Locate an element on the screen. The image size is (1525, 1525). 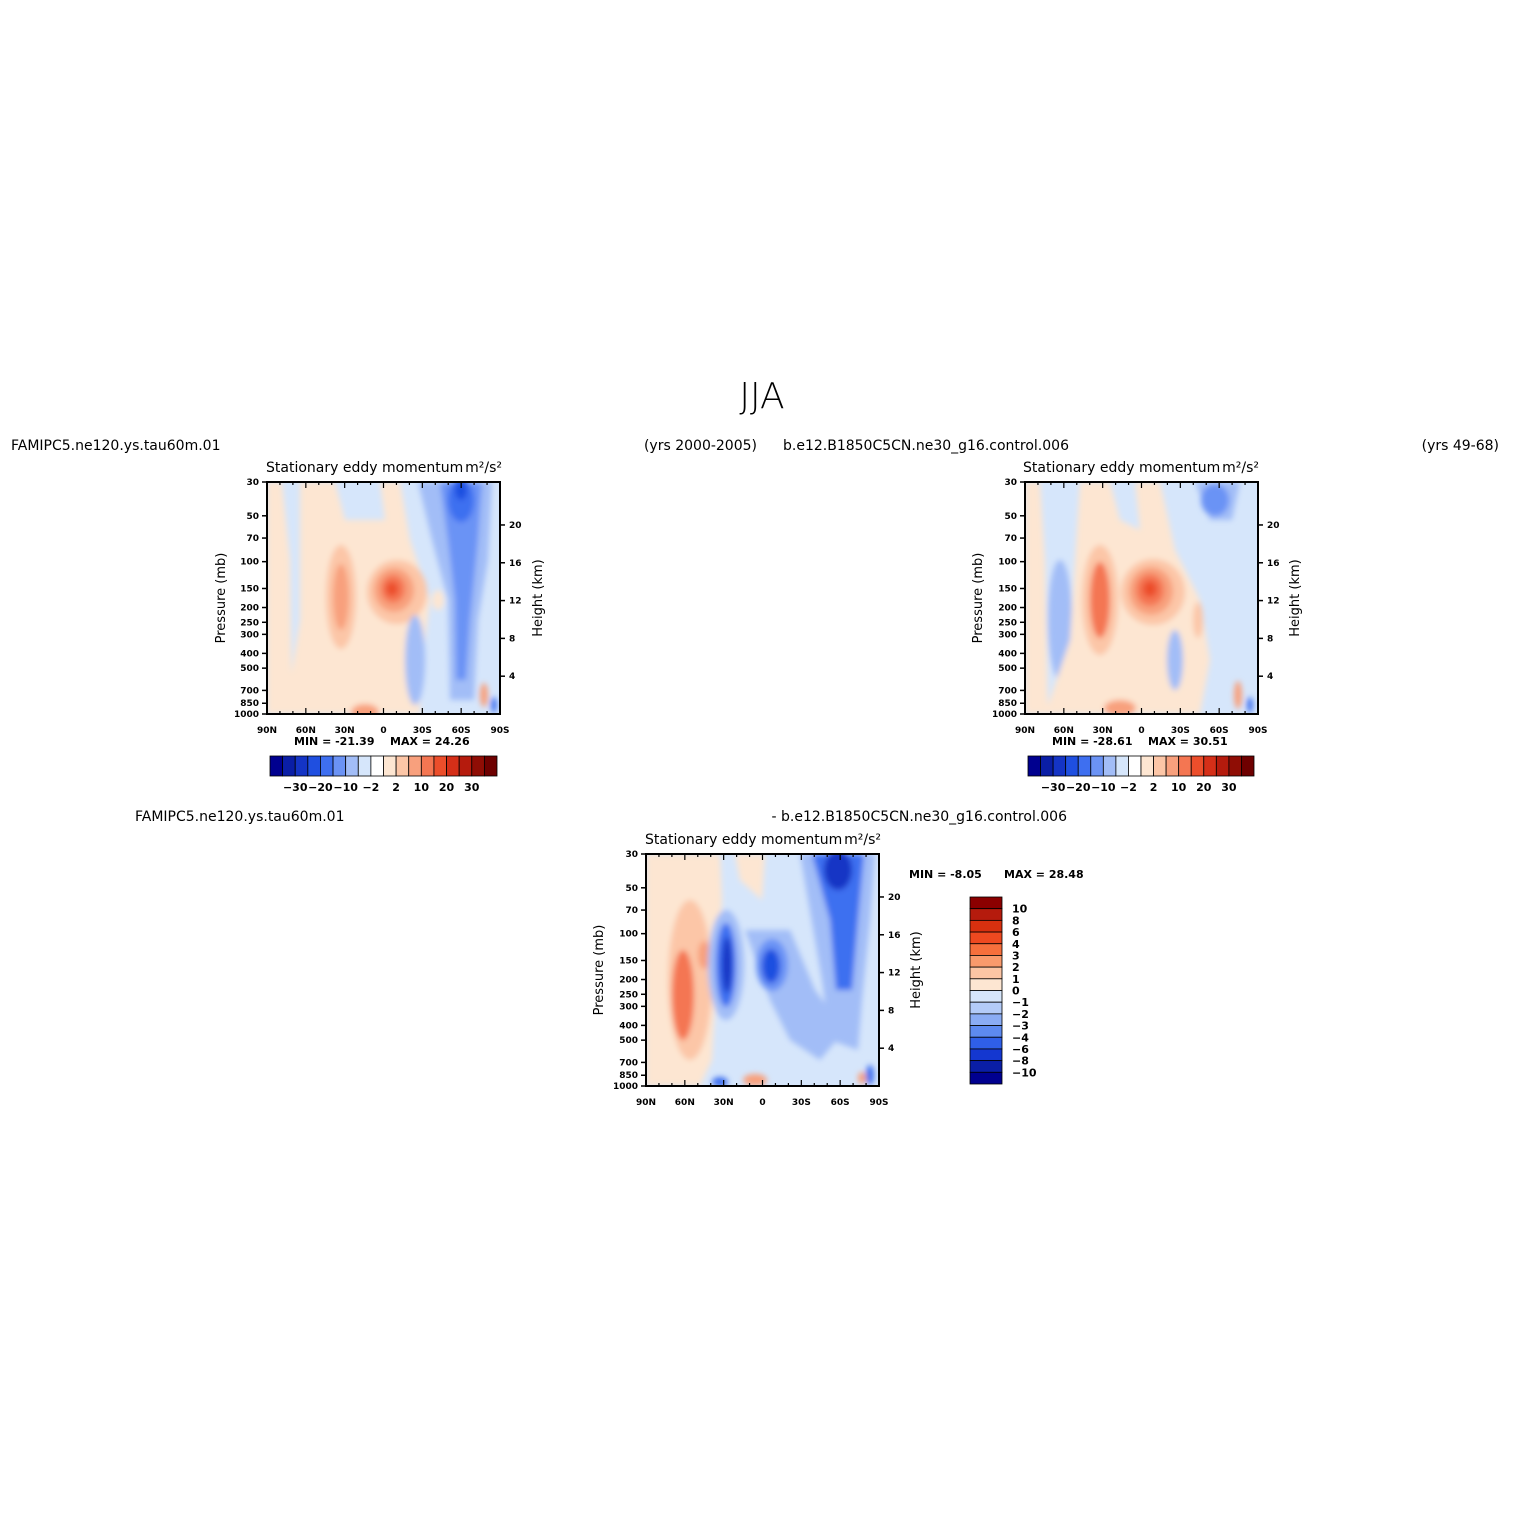
colorbar-label: −4 is located at coordinates (1020, 1037).